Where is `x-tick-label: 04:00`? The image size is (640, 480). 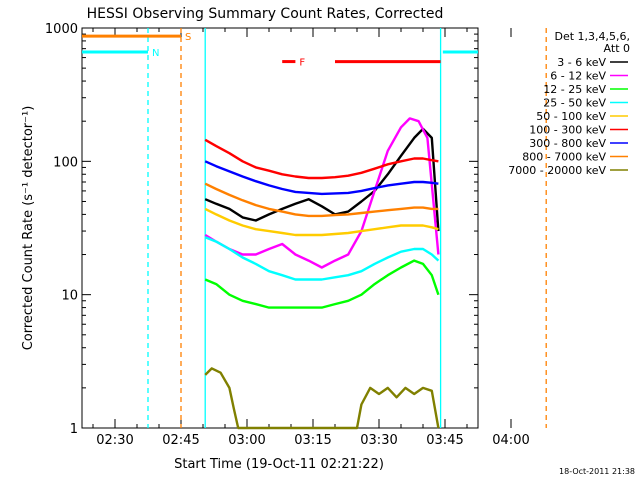
x-tick-label: 04:00 is located at coordinates (510, 440).